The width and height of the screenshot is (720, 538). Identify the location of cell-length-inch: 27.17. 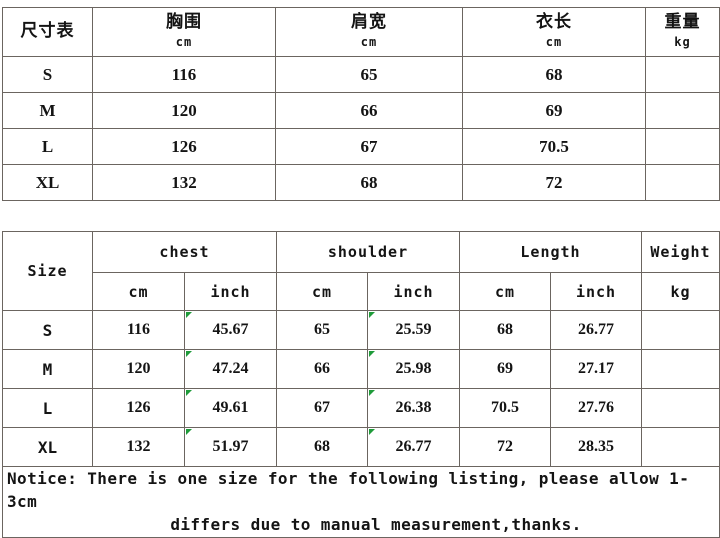
(596, 369).